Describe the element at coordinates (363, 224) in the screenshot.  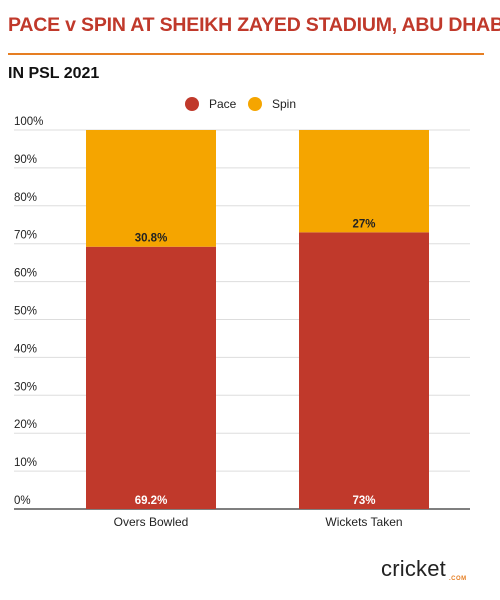
I see `data-label-spin: 27%` at that location.